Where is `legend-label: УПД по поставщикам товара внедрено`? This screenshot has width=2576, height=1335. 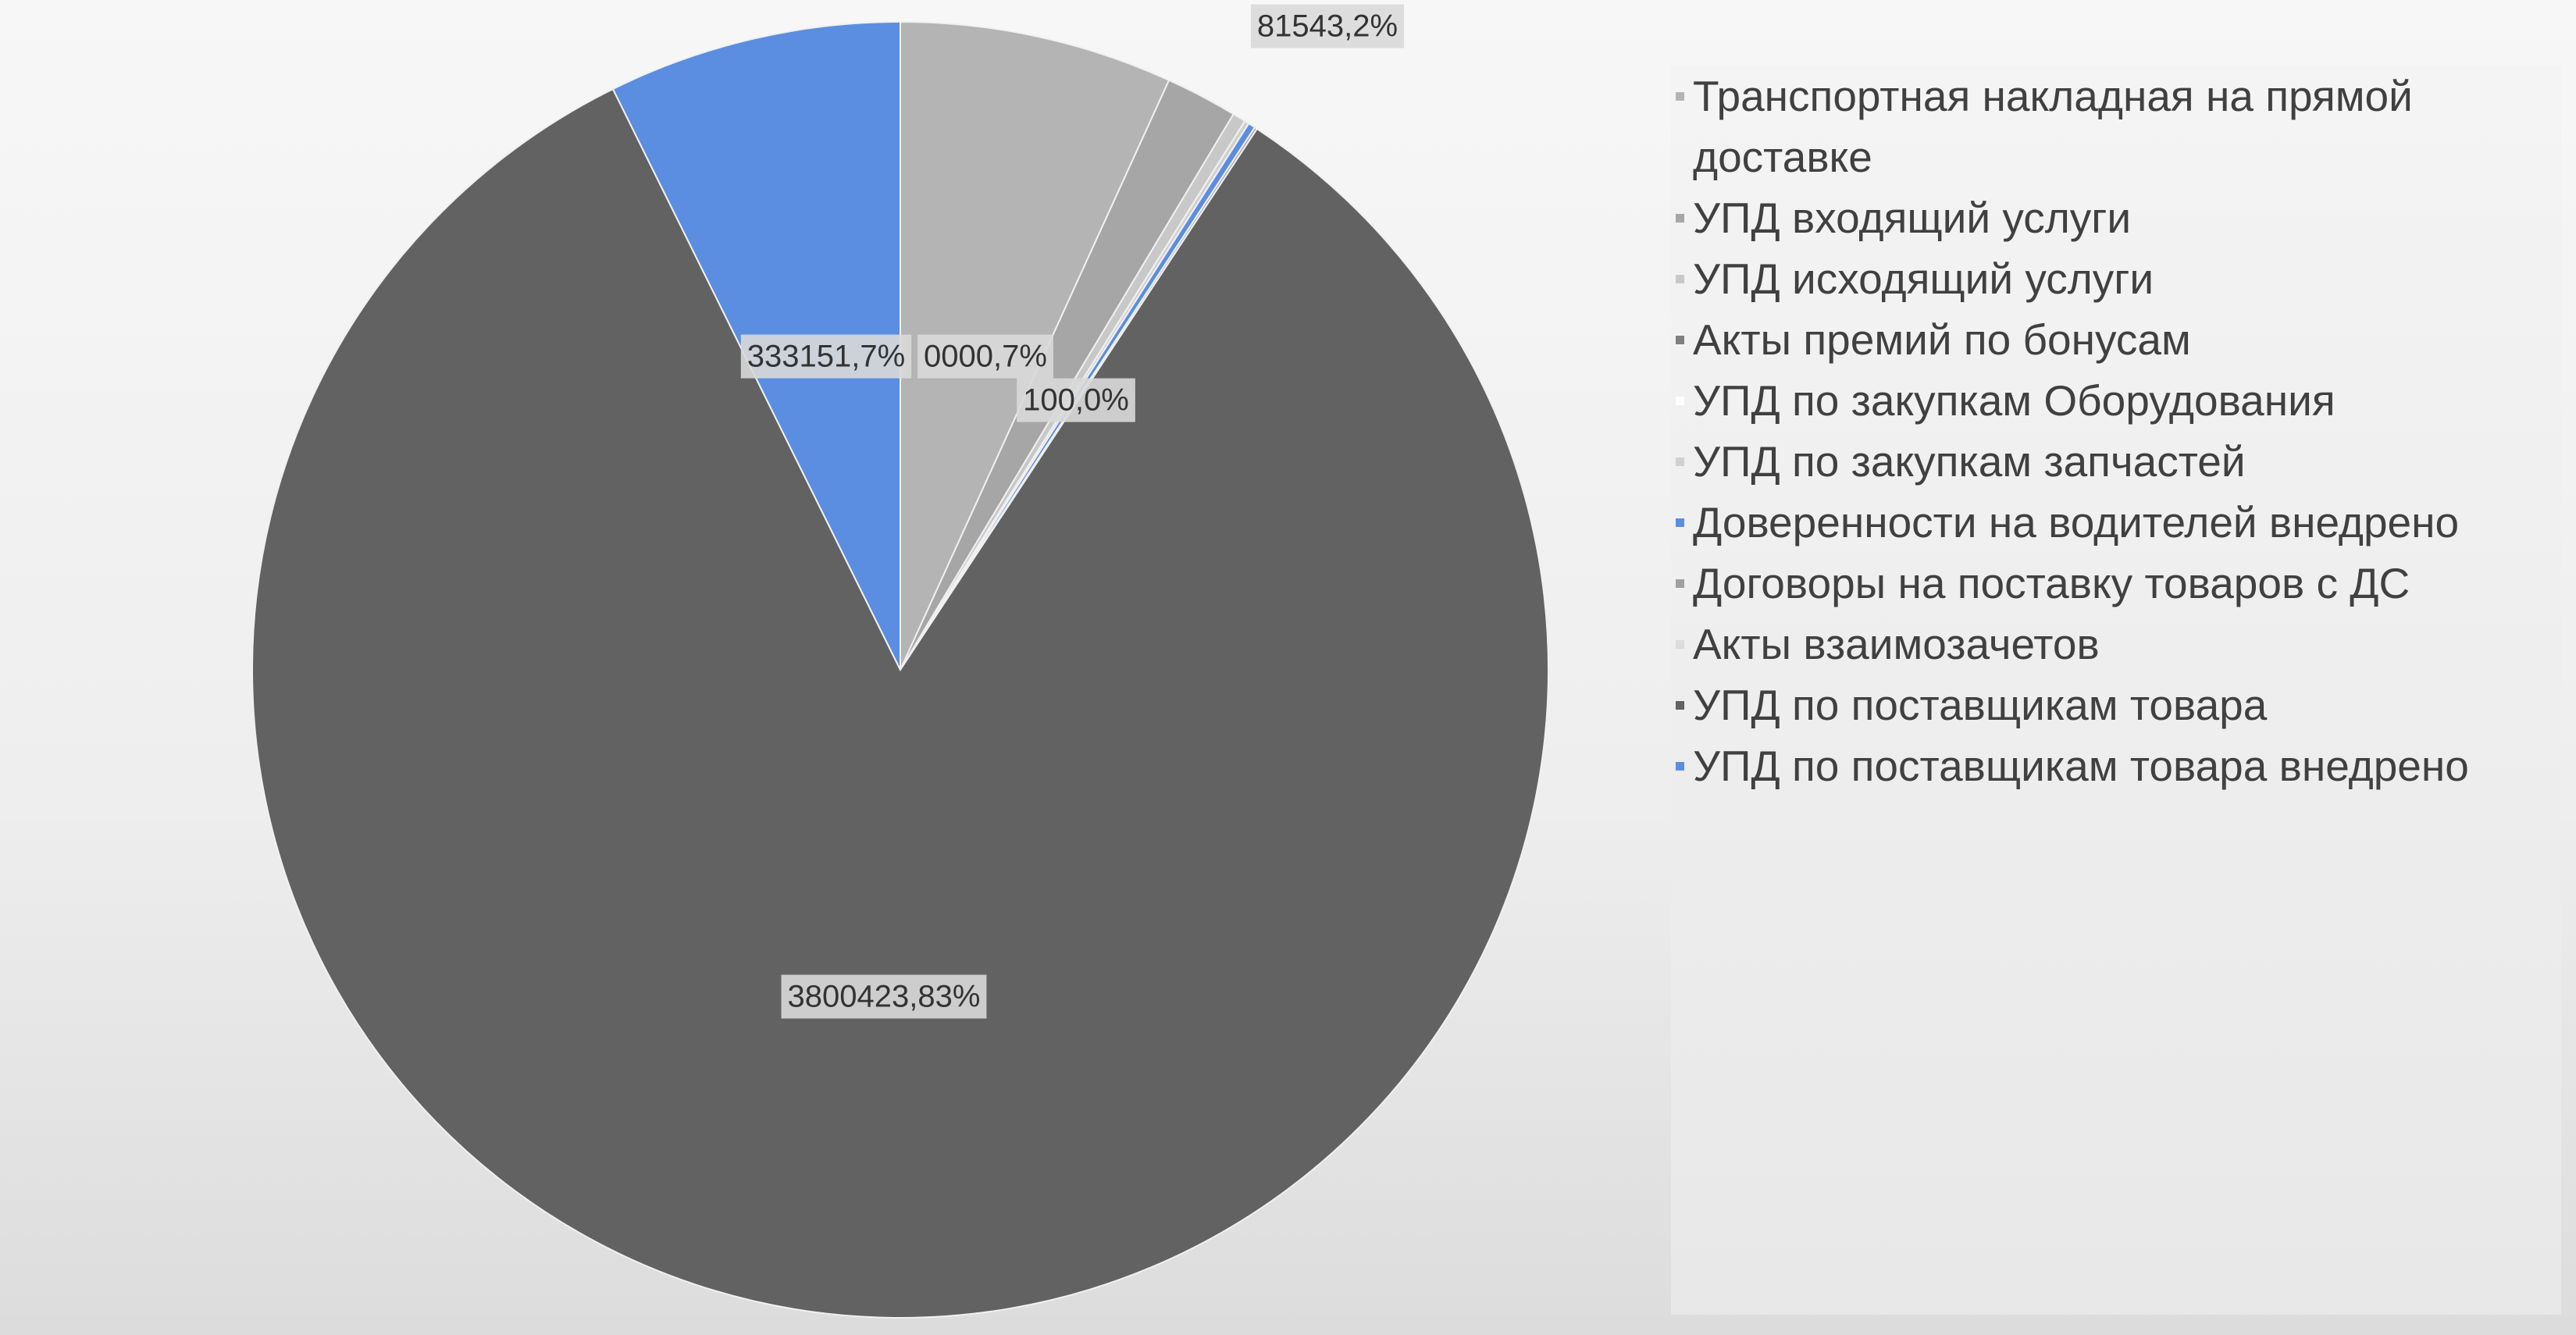 legend-label: УПД по поставщикам товара внедрено is located at coordinates (2081, 766).